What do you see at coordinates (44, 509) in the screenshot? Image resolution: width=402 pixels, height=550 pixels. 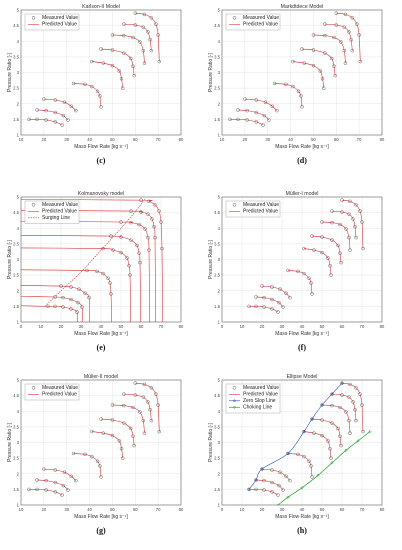 I see `x-tick-label: 20` at bounding box center [44, 509].